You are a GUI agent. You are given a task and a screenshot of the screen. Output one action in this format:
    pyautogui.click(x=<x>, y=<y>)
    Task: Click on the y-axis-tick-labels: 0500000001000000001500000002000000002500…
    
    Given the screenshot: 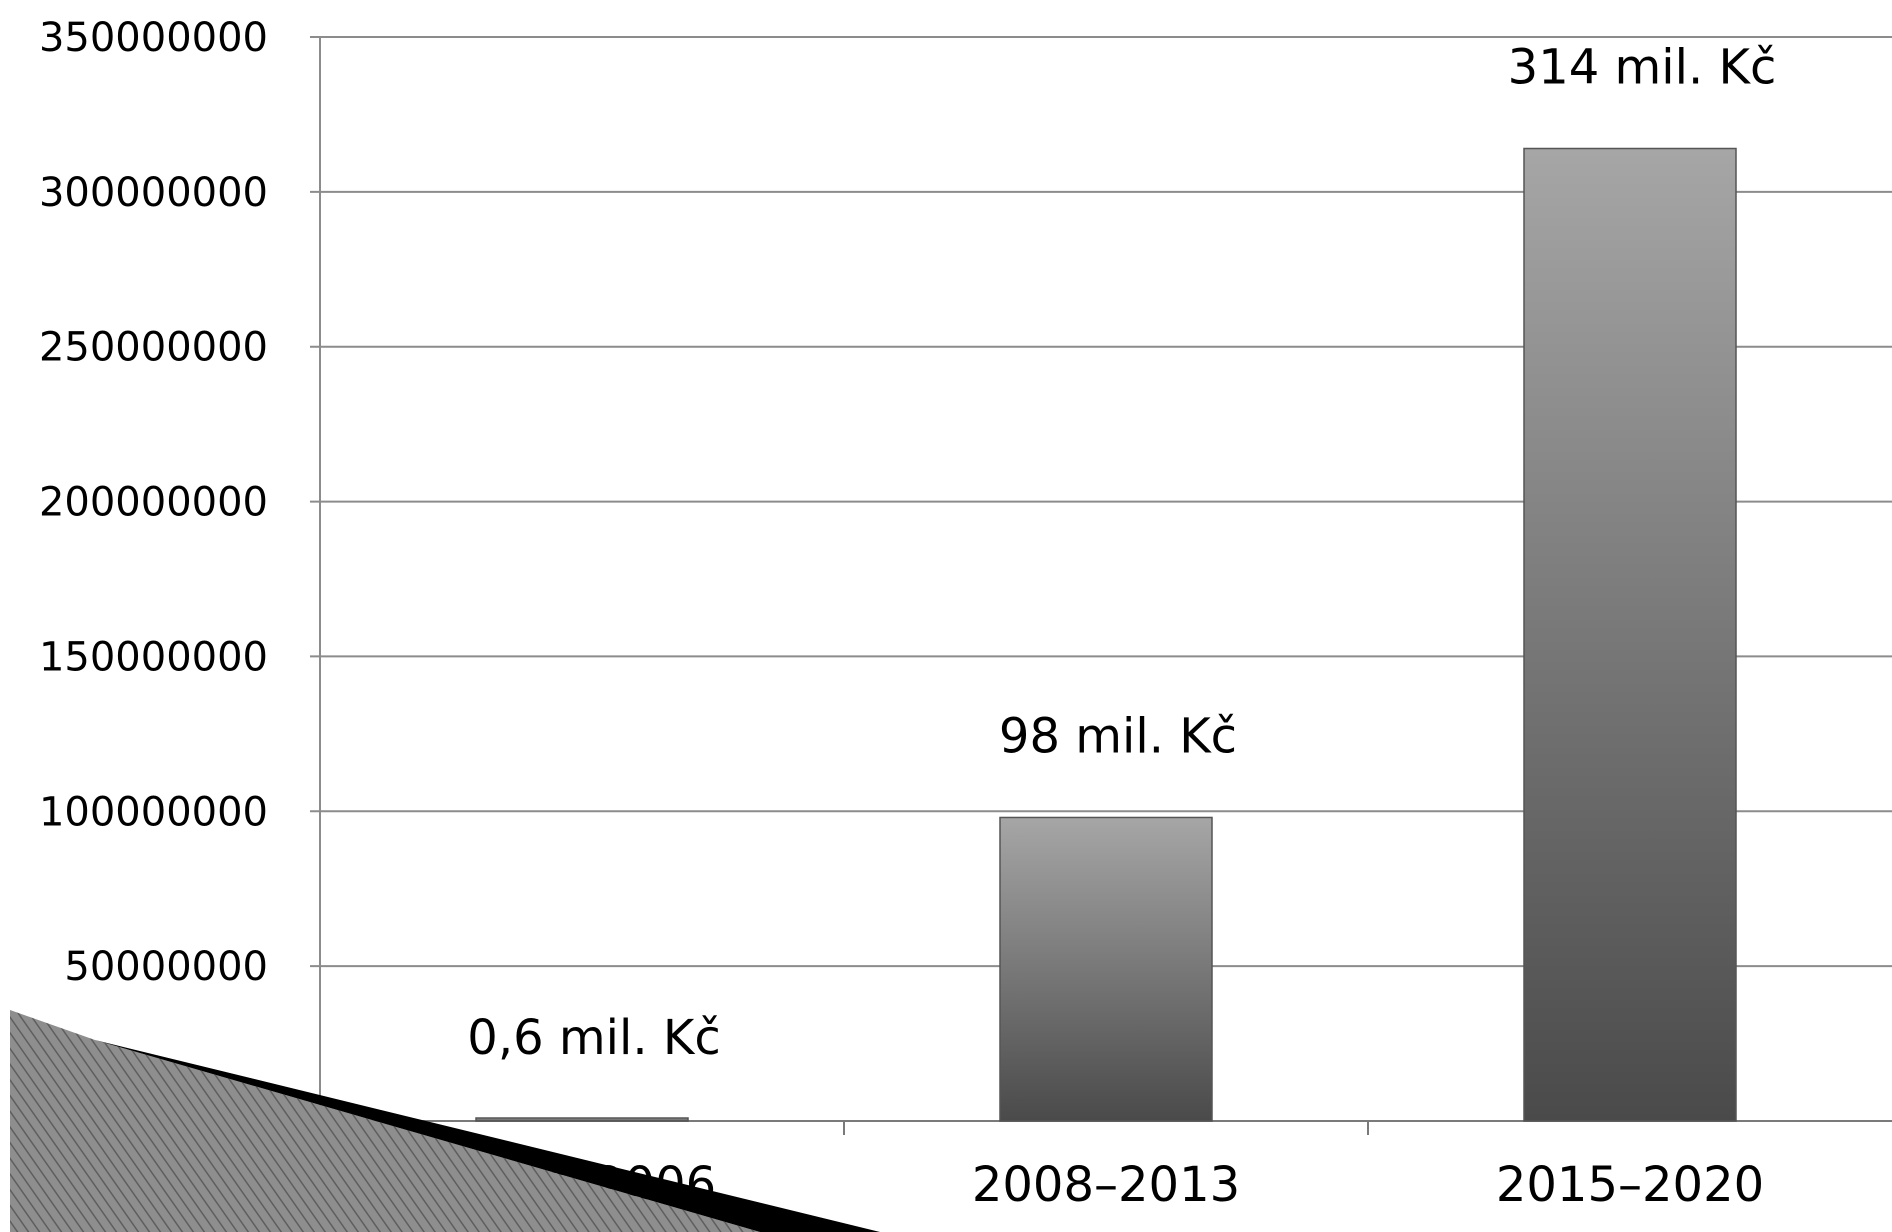 What is the action you would take?
    pyautogui.click(x=153, y=580)
    